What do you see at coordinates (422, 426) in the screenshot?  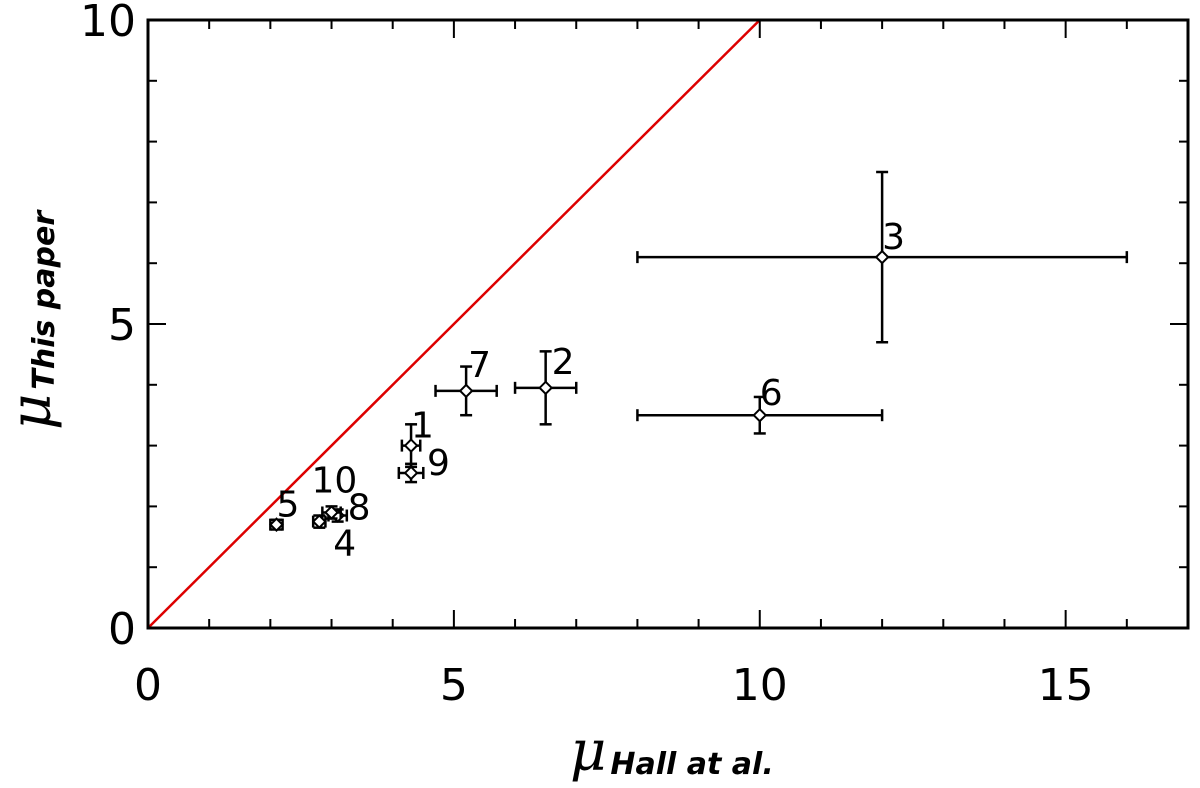 I see `point-label: 1` at bounding box center [422, 426].